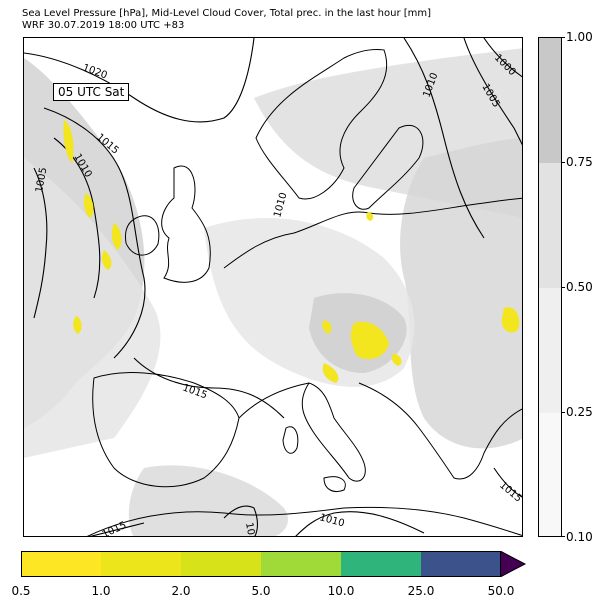 This screenshot has height=610, width=613. I want to click on coast-baltic, so click(388, 167).